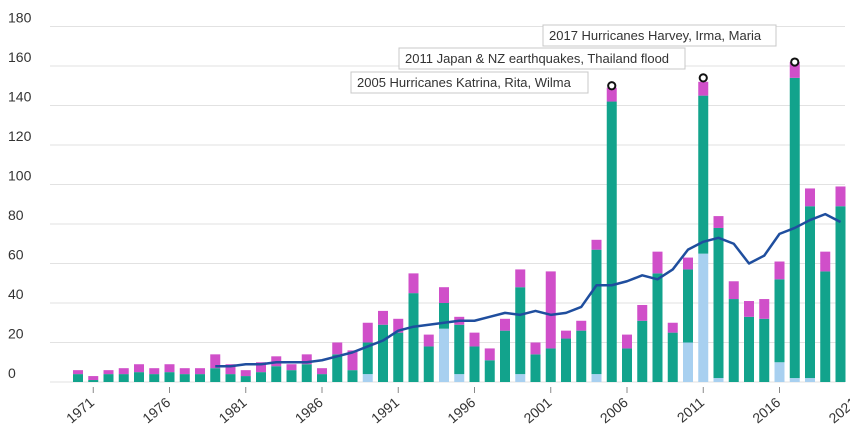 The height and width of the screenshot is (434, 850). What do you see at coordinates (550, 365) in the screenshot?
I see `bar-segment-2001-s1` at bounding box center [550, 365].